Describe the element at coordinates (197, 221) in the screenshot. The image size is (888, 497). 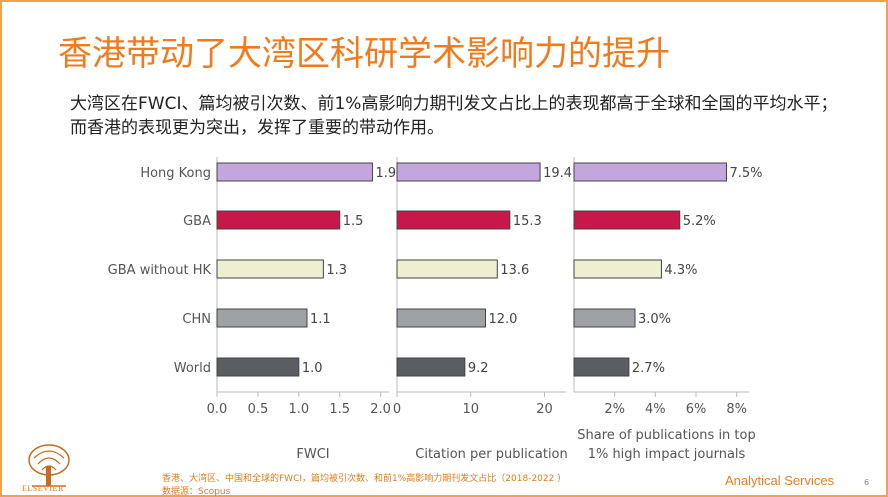
I see `category-label: GBA` at that location.